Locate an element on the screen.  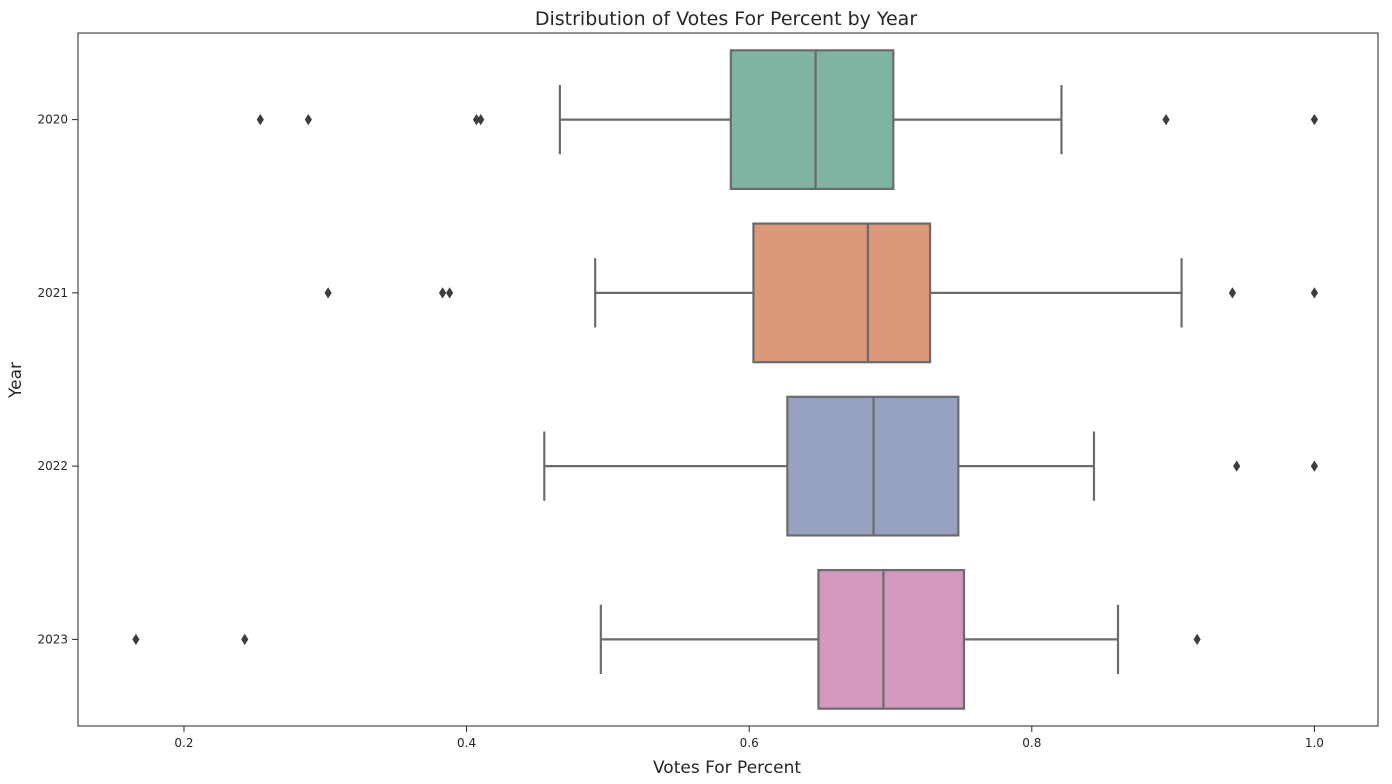
box-group-2020 is located at coordinates (787, 120).